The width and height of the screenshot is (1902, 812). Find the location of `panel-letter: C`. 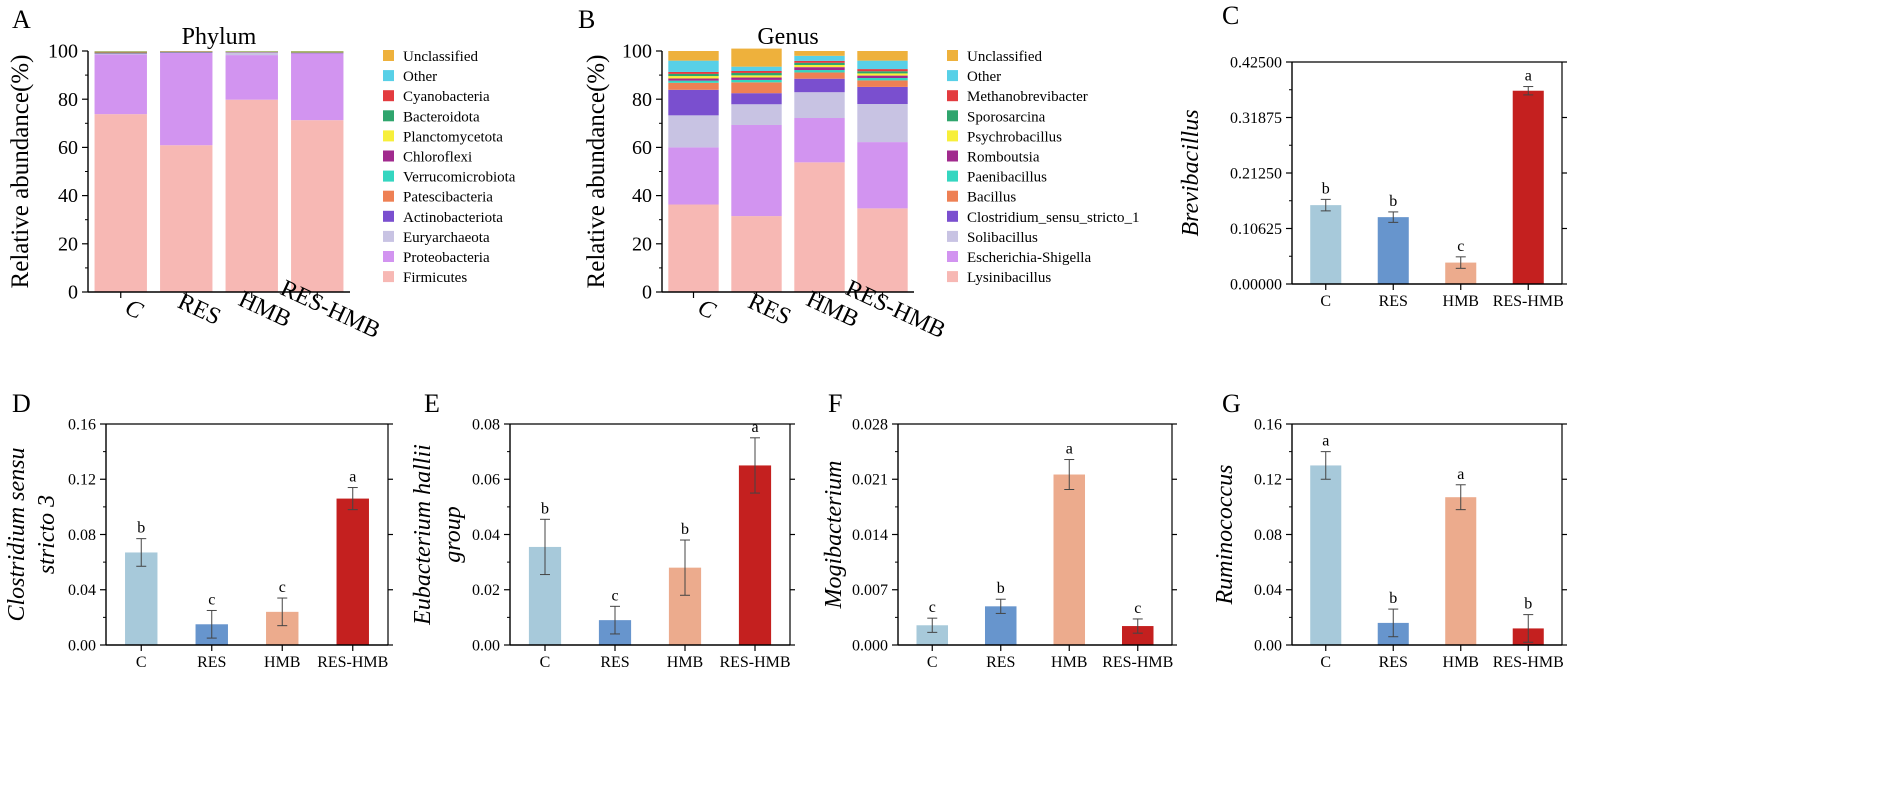

panel-letter: C is located at coordinates (1230, 15).